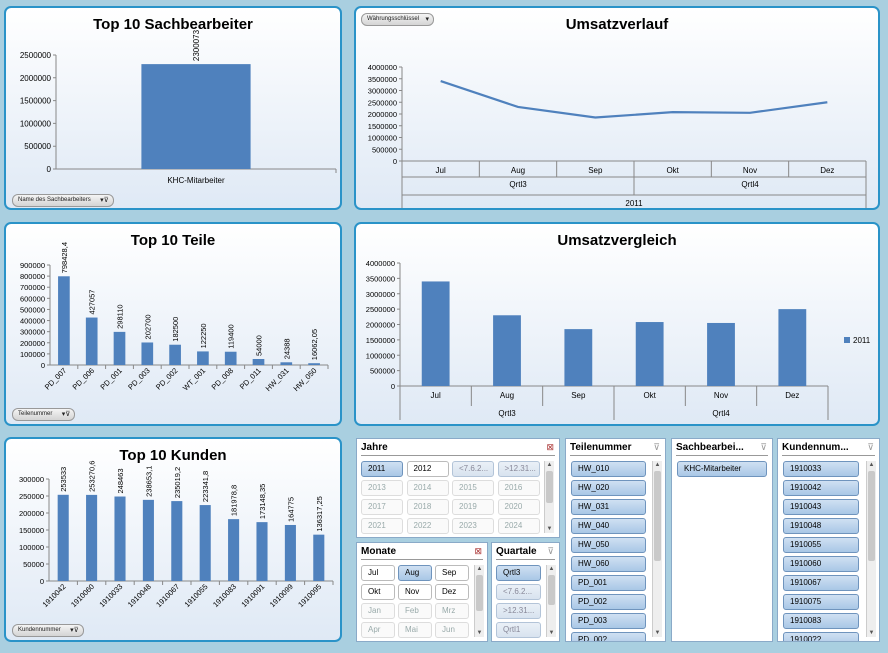 The width and height of the screenshot is (888, 653). I want to click on slicer-item: Jun, so click(452, 630).